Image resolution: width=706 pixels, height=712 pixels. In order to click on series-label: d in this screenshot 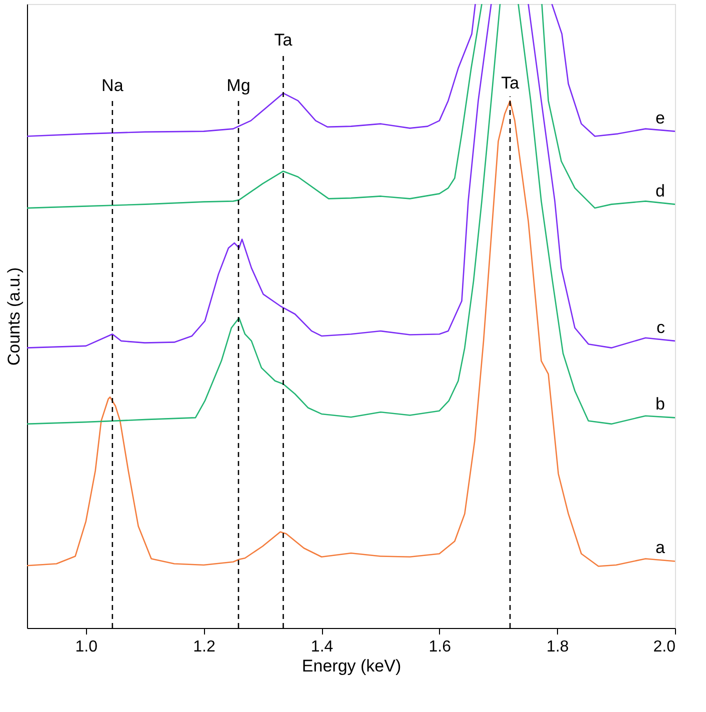, I will do `click(660, 190)`.